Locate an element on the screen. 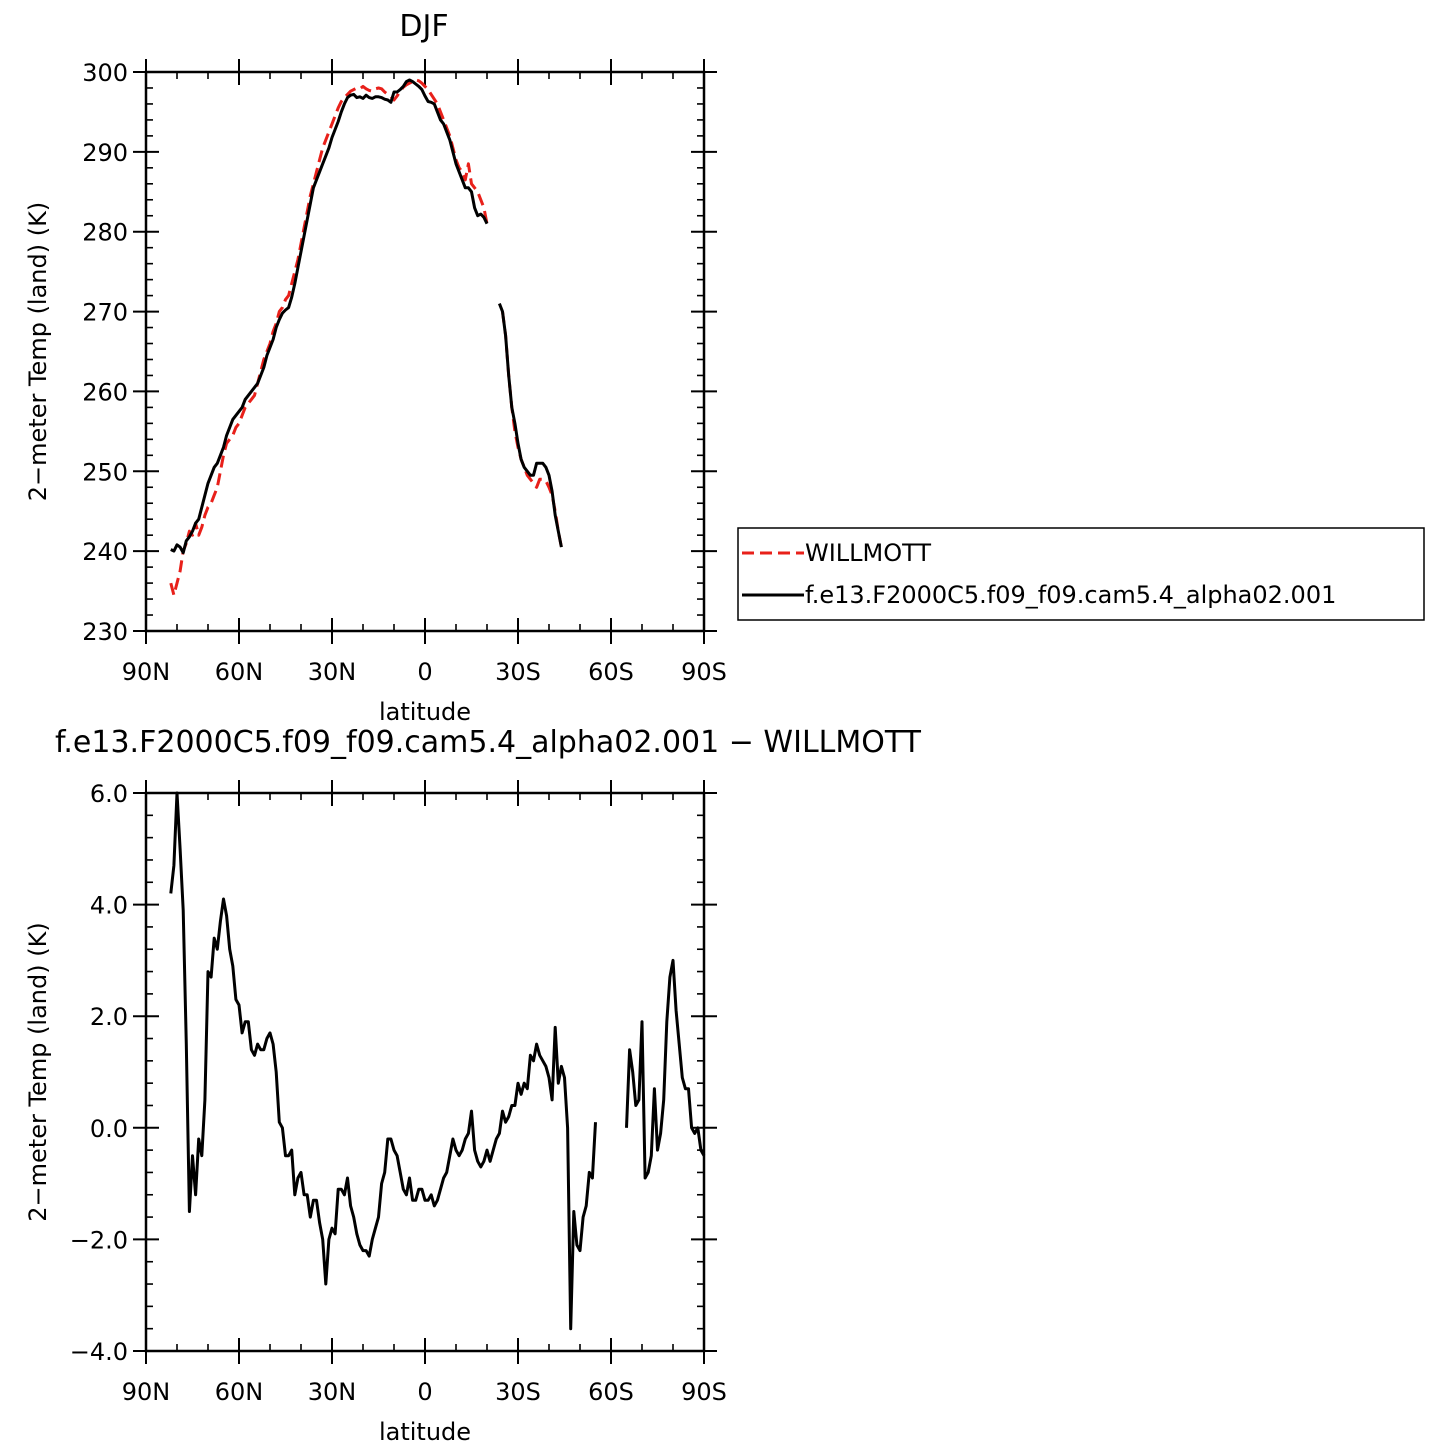 This screenshot has width=1449, height=1452. y-tick-label: −2.0 is located at coordinates (99, 1240).